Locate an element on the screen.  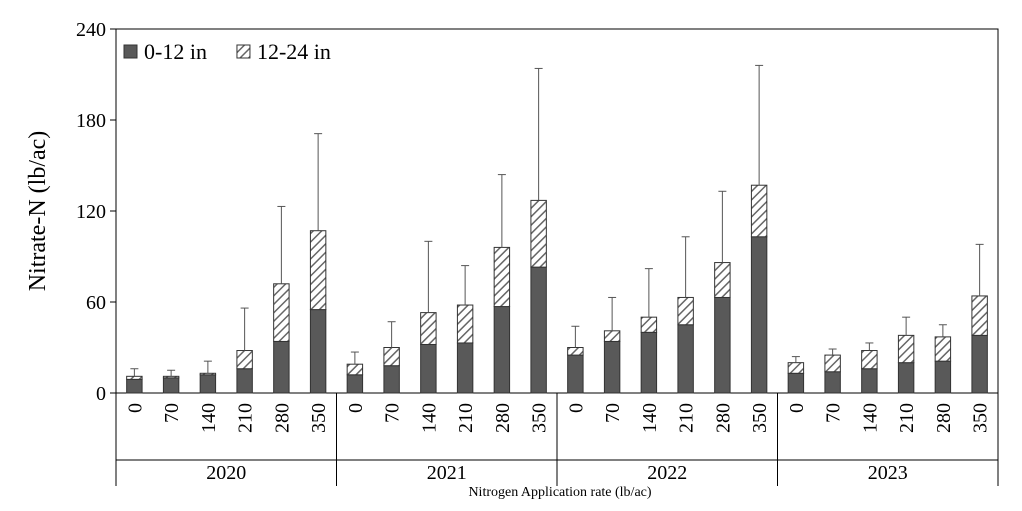
y-tick-label: 60 is located at coordinates (96, 303).